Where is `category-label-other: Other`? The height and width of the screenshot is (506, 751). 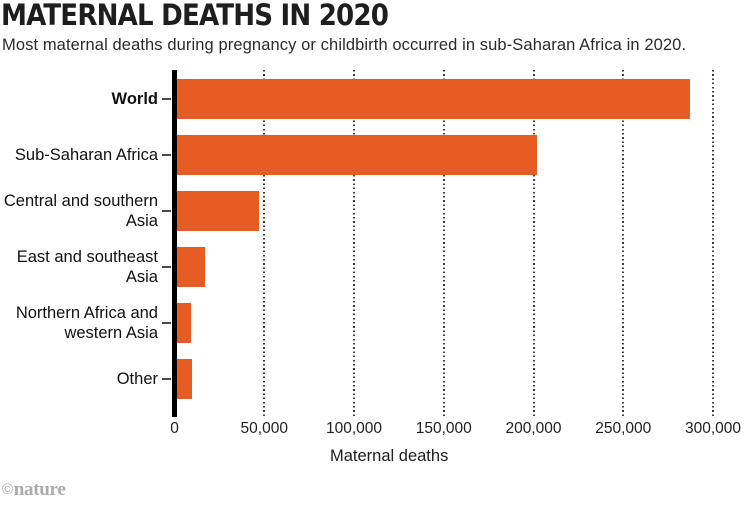 category-label-other: Other is located at coordinates (137, 379).